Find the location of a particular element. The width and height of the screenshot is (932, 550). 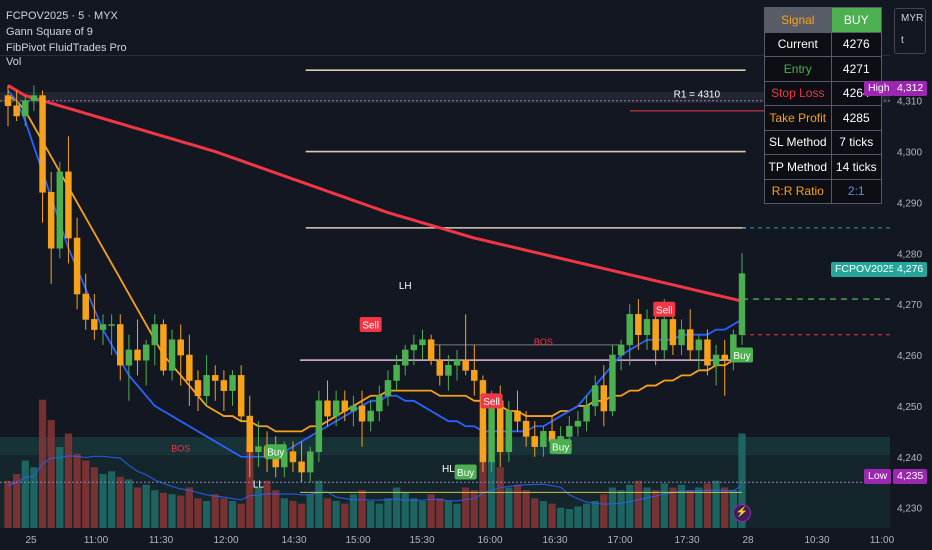

x-tick-label: 14:30 is located at coordinates (293, 540).